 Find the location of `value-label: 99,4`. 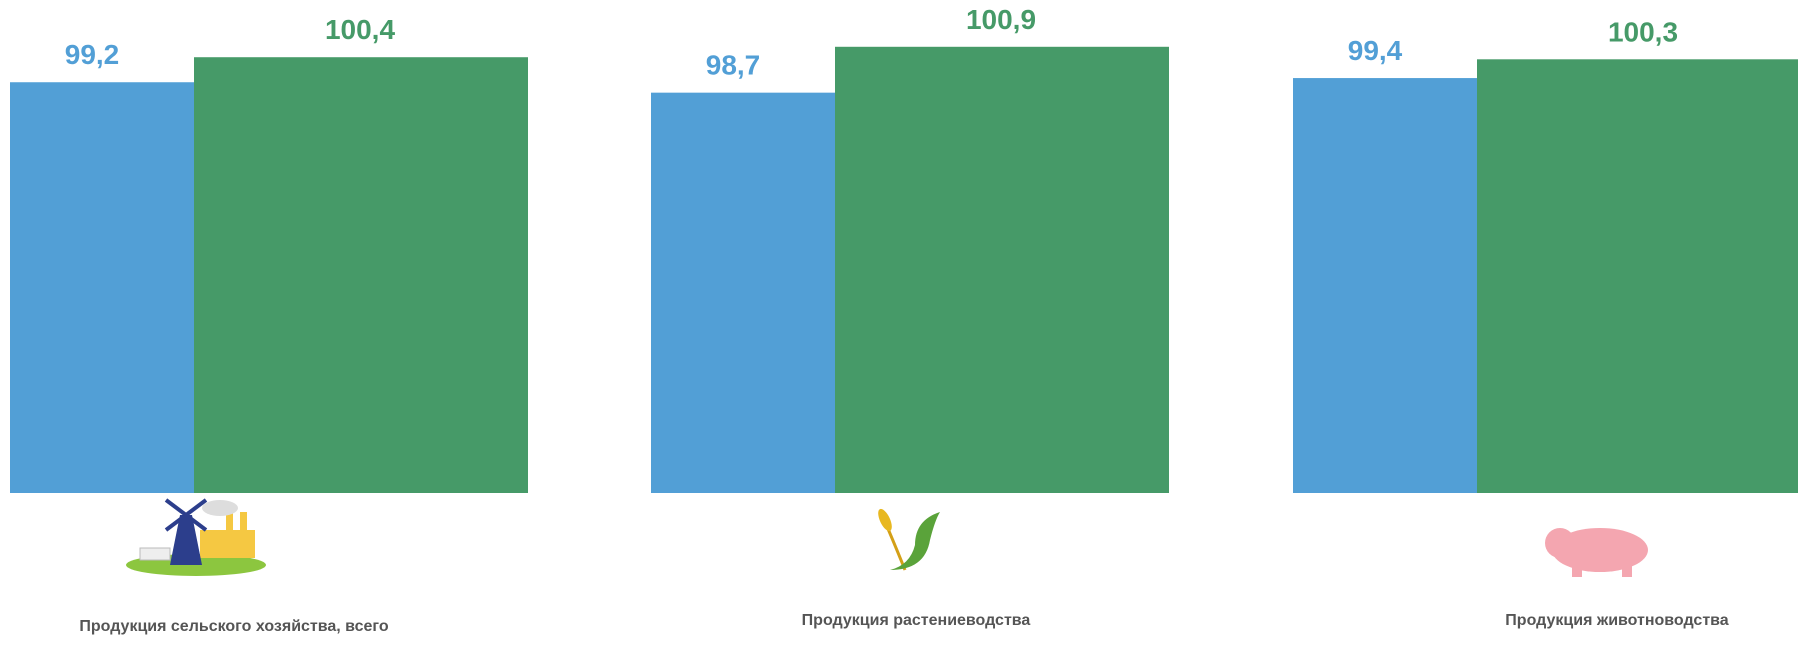

value-label: 99,4 is located at coordinates (1375, 50).